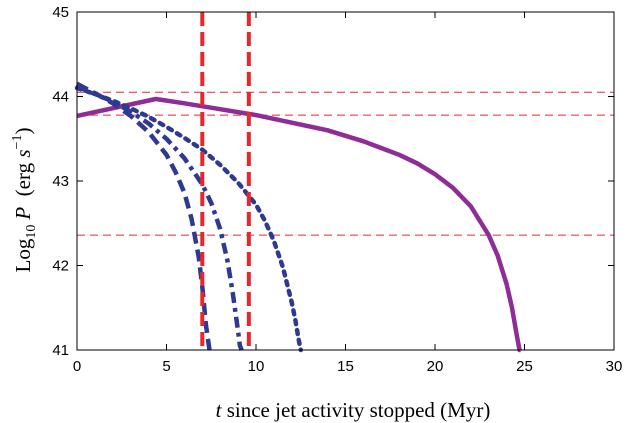 The image size is (631, 423). What do you see at coordinates (60, 350) in the screenshot?
I see `y-tick-label: 41` at bounding box center [60, 350].